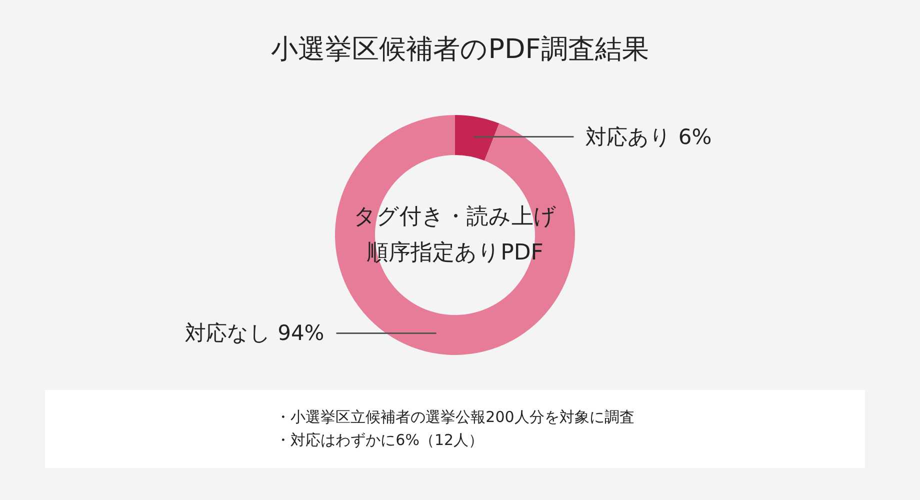 This screenshot has height=500, width=920. Describe the element at coordinates (649, 136) in the screenshot. I see `slice-label: 対応あり 6%` at that location.